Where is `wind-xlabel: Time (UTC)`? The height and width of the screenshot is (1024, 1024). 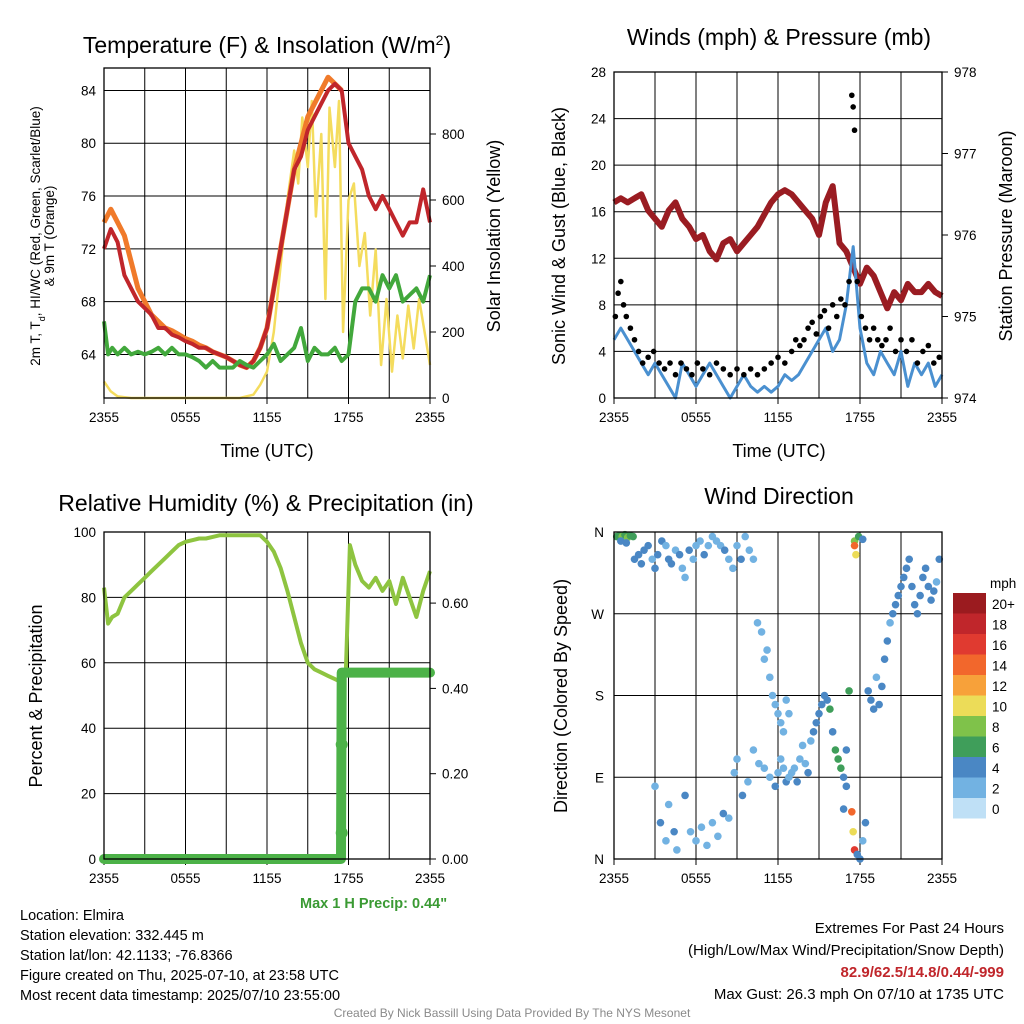
wind-xlabel: Time (UTC) is located at coordinates (778, 451).